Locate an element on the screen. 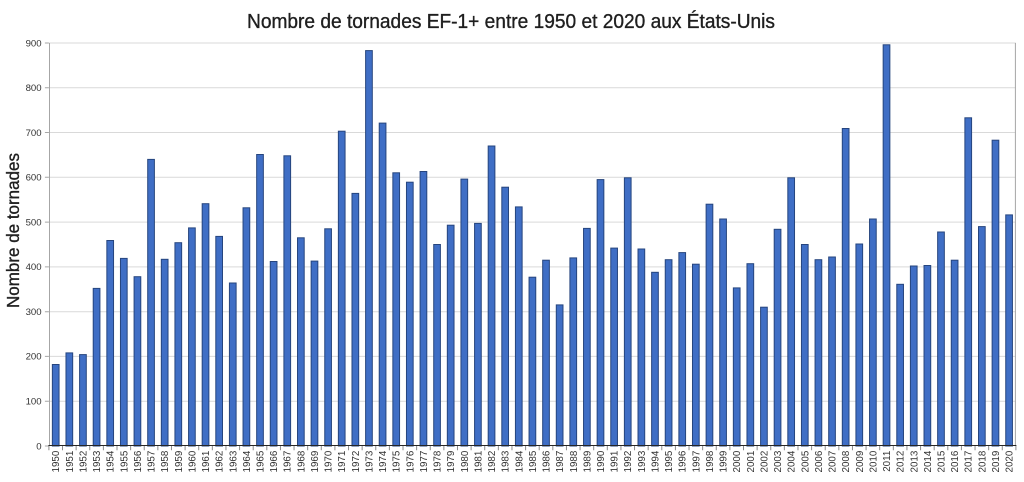 The image size is (1024, 482). svg-text: 2001 is located at coordinates (751, 462).